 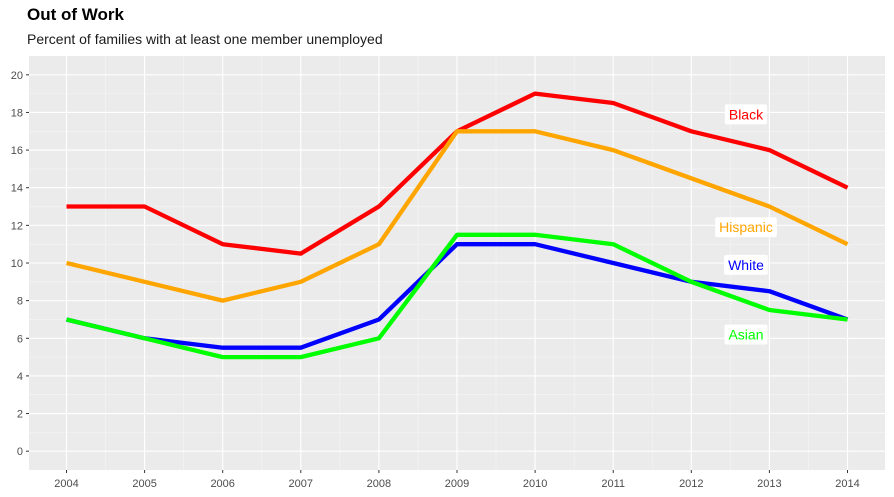 I want to click on series-labels: Black Hispanic White Asian, so click(x=746, y=224).